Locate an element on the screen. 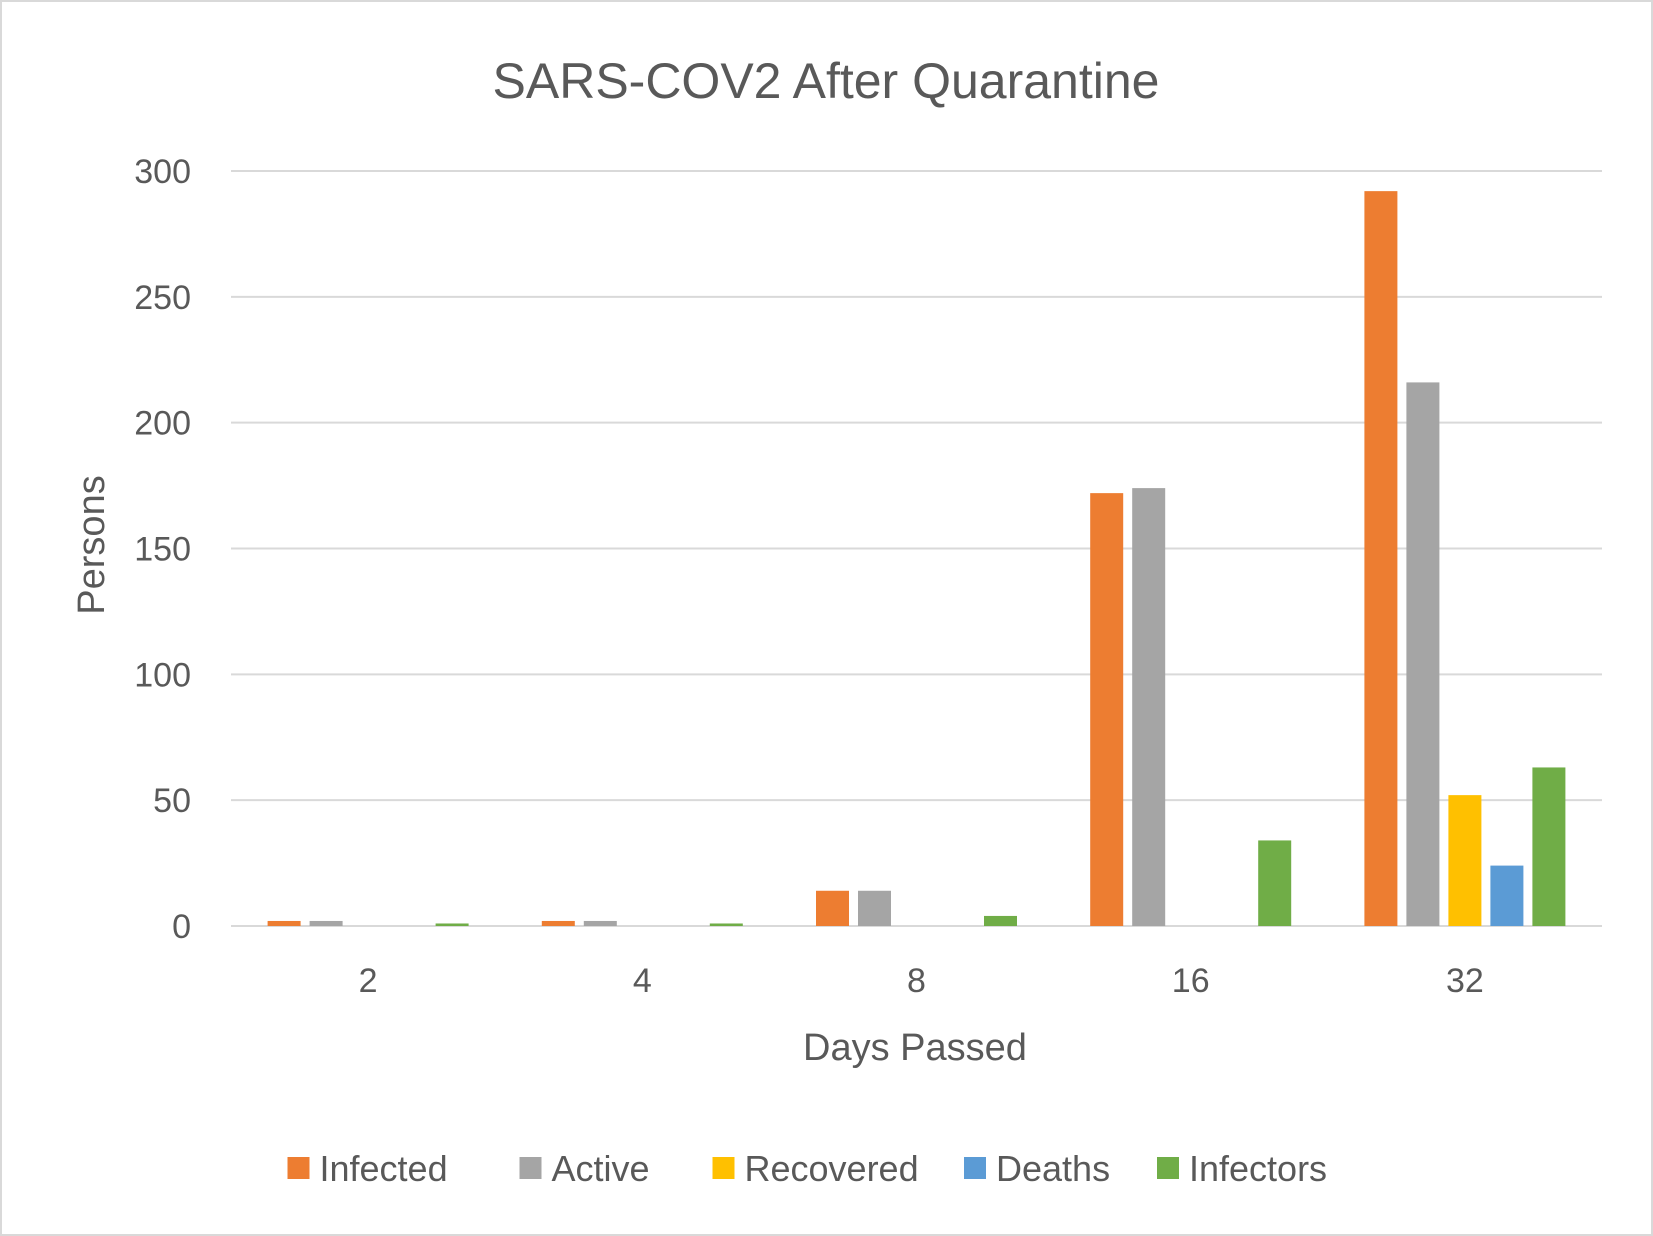  x-tick-label: 8 is located at coordinates (916, 981).